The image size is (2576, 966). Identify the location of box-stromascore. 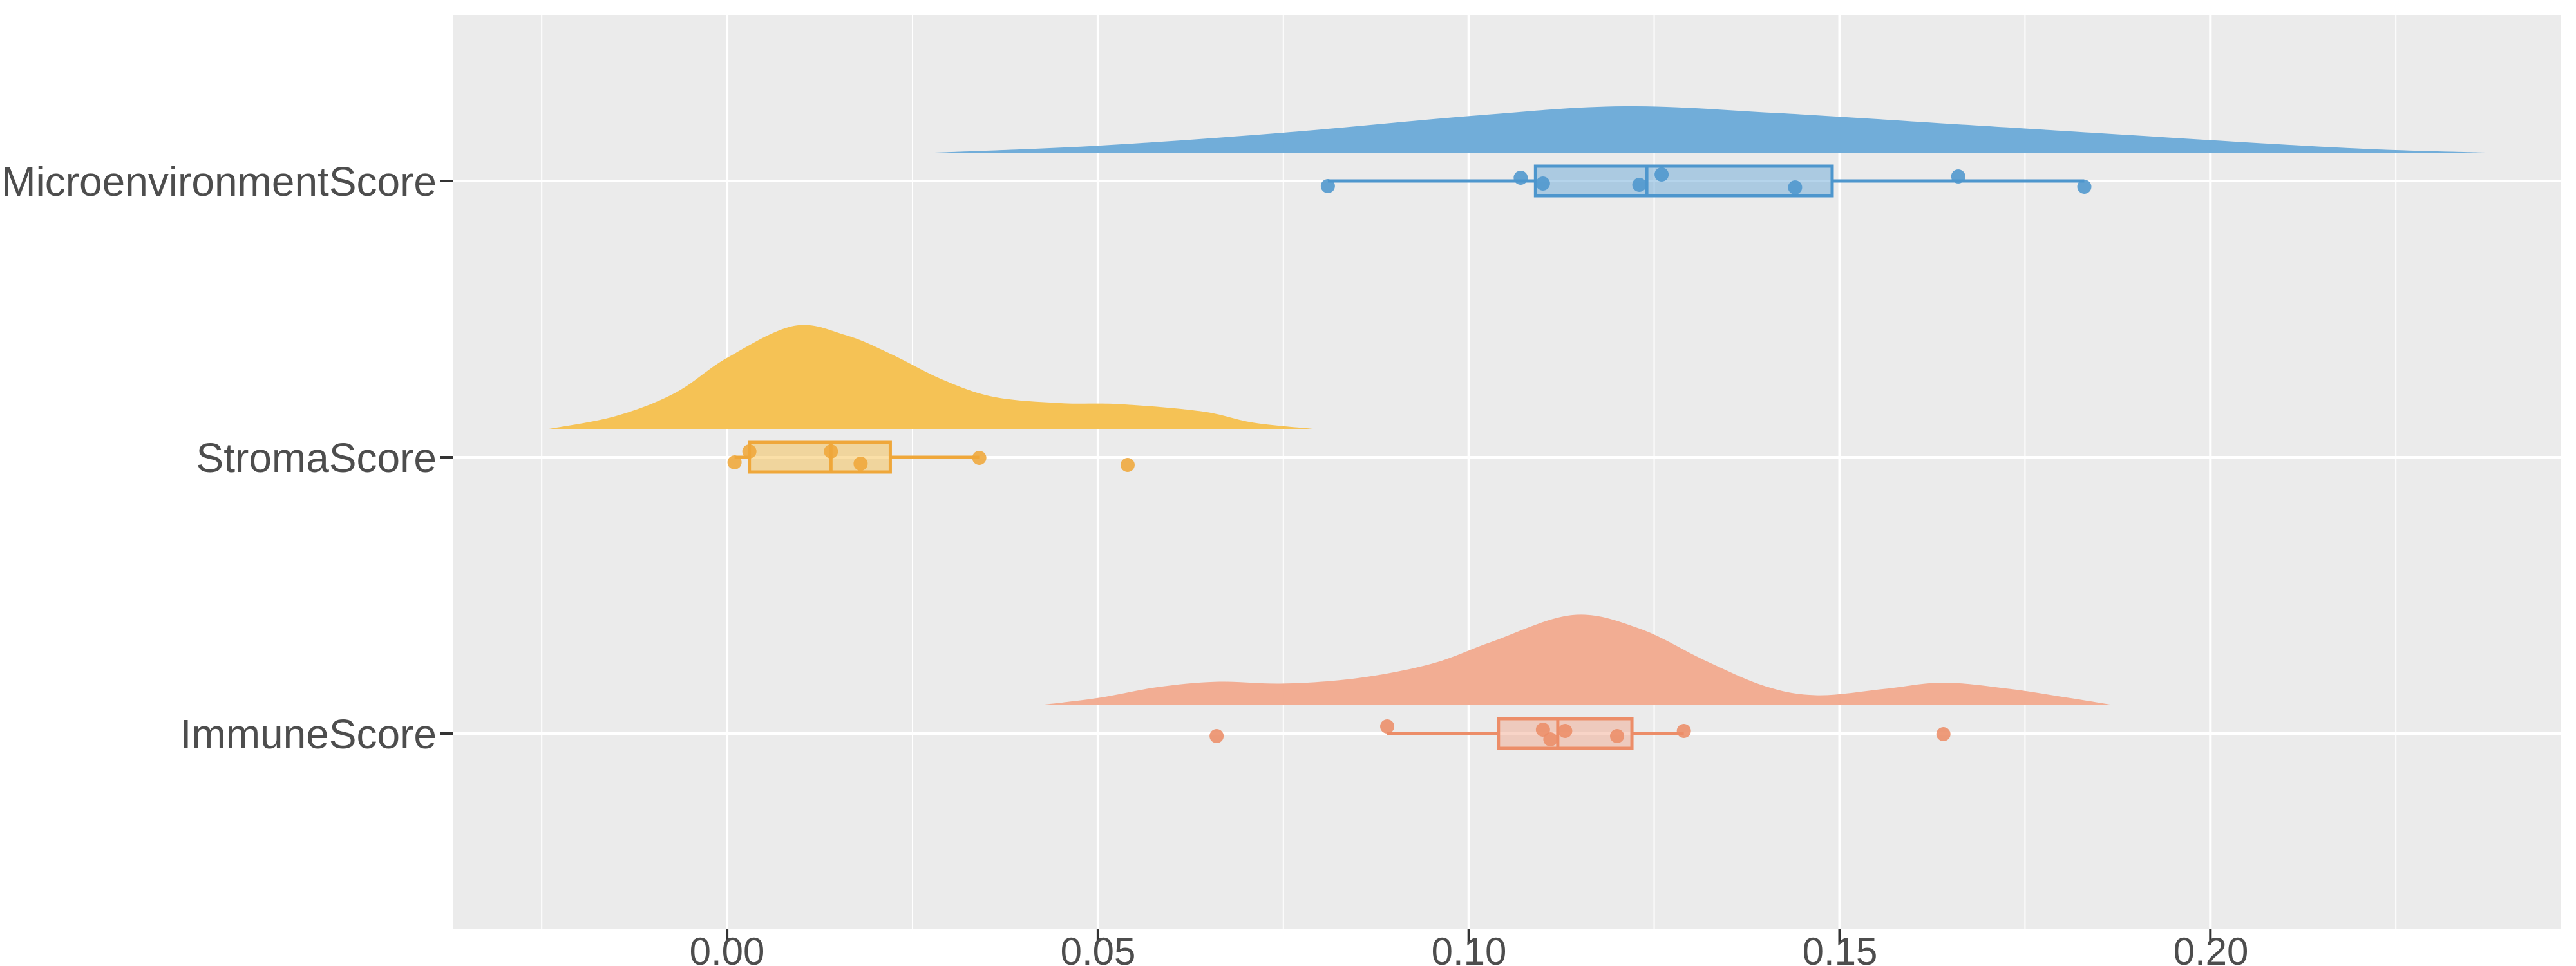
(820, 457).